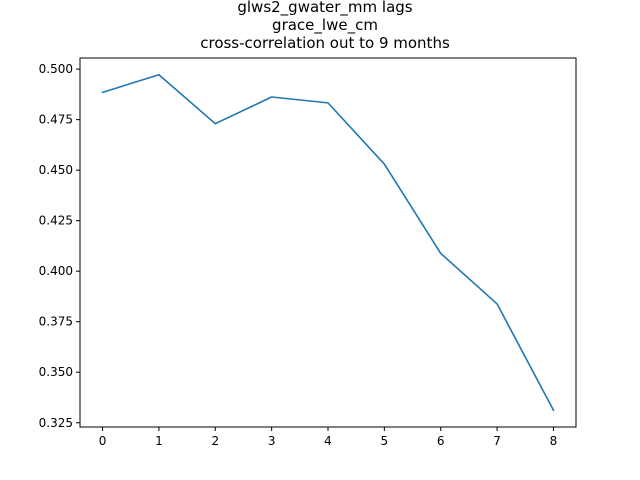 The width and height of the screenshot is (640, 480). I want to click on y-tick-label: 0.375, so click(56, 322).